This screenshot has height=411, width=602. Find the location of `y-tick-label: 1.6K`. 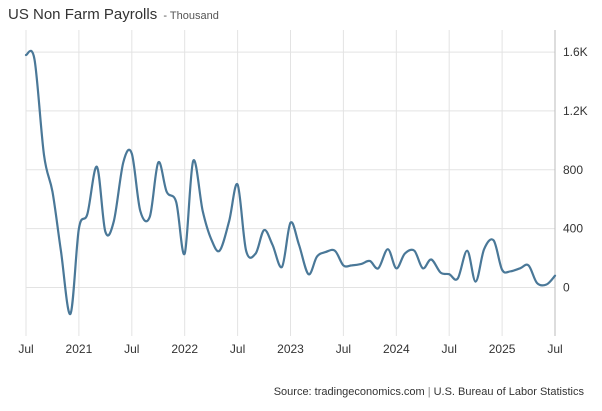

y-tick-label: 1.6K is located at coordinates (575, 52).